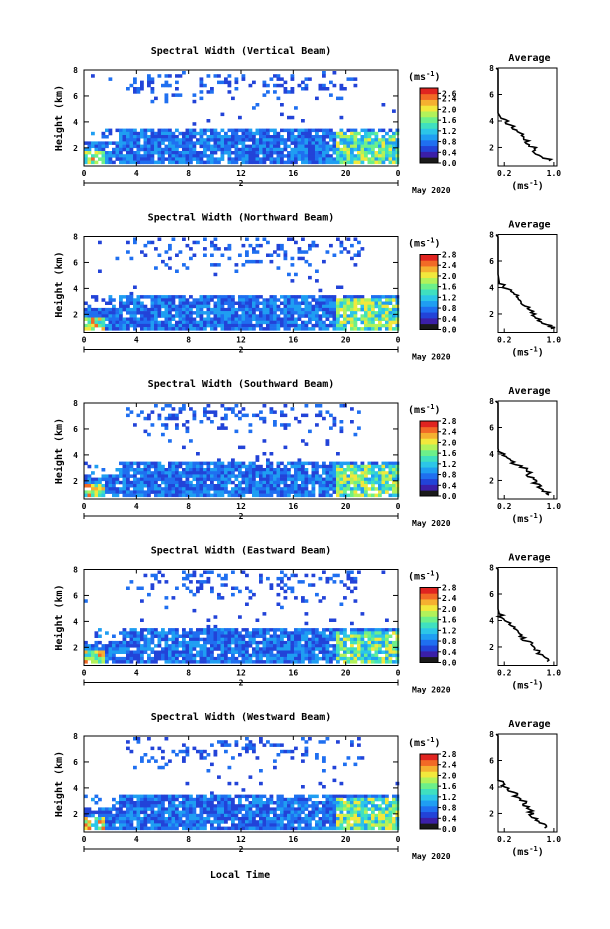 The image size is (610, 929). What do you see at coordinates (533, 183) in the screenshot?
I see `avg-x-label-exp: -1` at bounding box center [533, 183].